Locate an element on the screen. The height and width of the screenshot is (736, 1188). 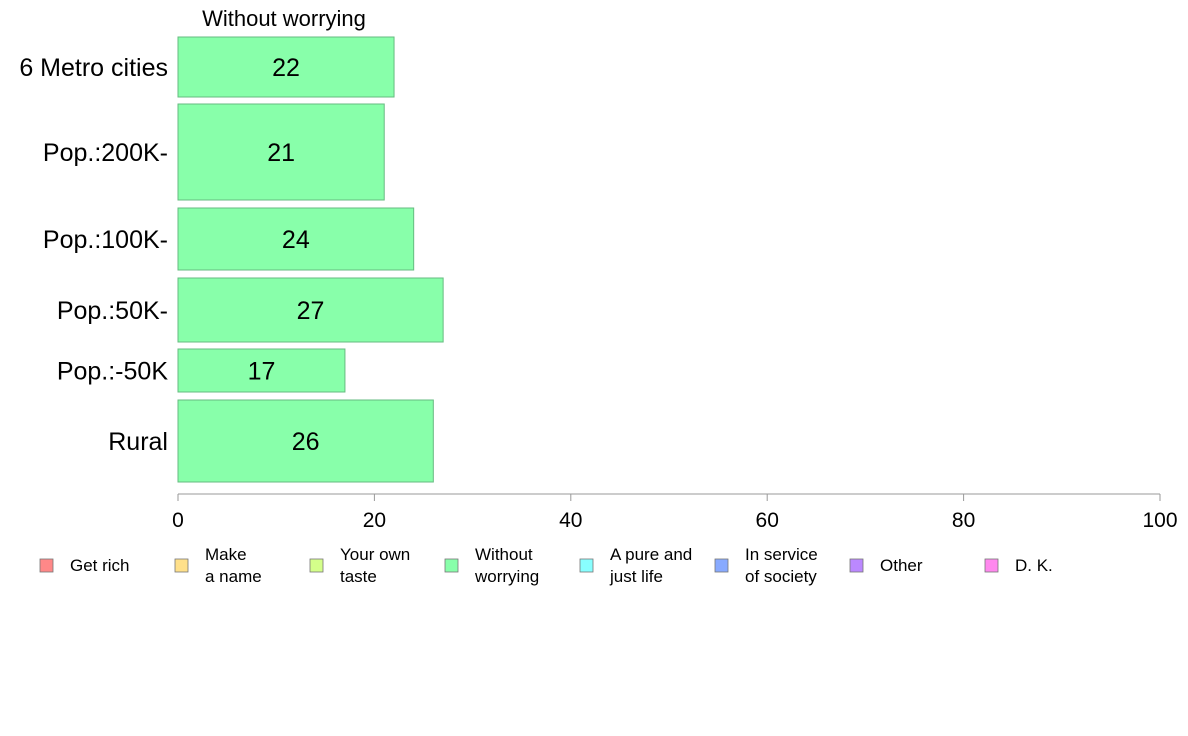
legend-label: just life is located at coordinates (636, 576).